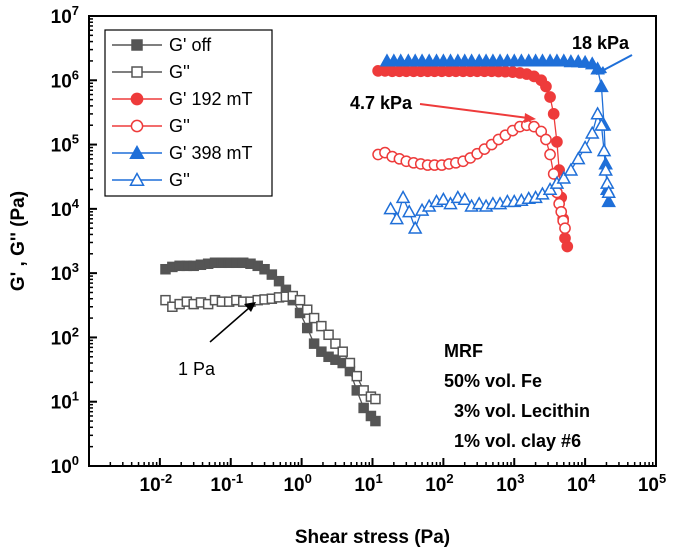 The height and width of the screenshot is (552, 673). What do you see at coordinates (381, 103) in the screenshot?
I see `annotation-label: 4.7 kPa` at bounding box center [381, 103].